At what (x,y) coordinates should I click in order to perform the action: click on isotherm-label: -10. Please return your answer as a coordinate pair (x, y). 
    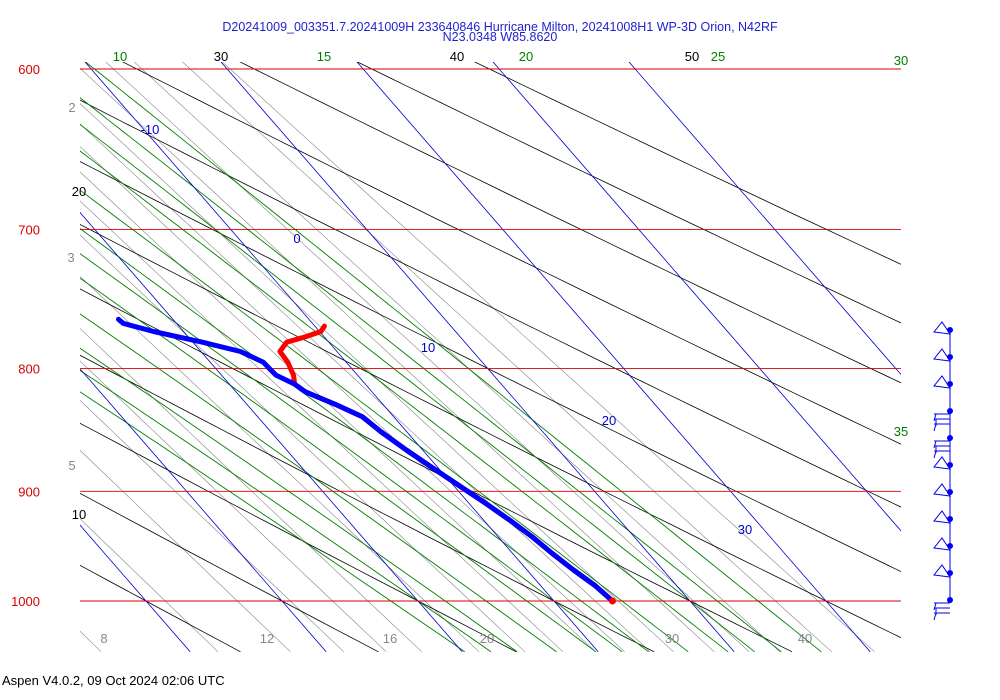
    Looking at the image, I should click on (150, 129).